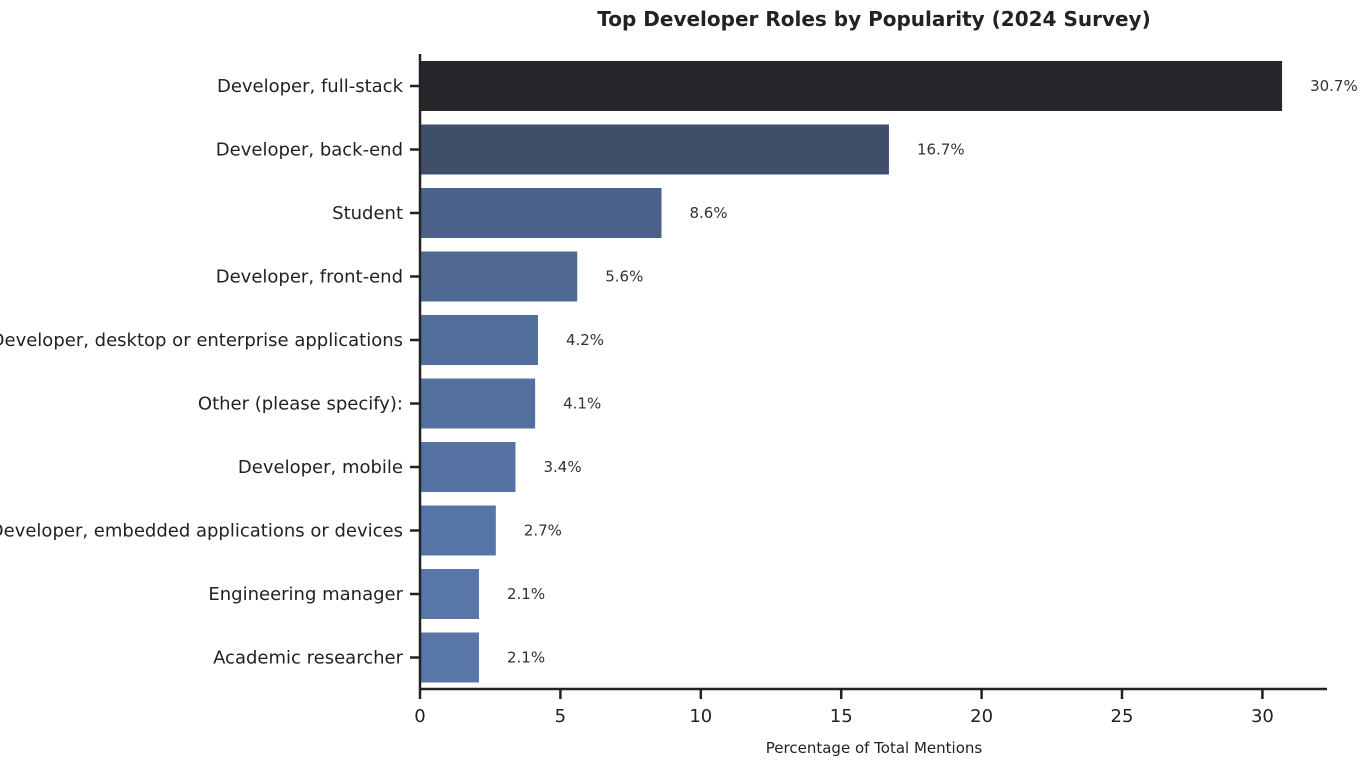  Describe the element at coordinates (708, 213) in the screenshot. I see `bar-value-label: 8.6%` at that location.